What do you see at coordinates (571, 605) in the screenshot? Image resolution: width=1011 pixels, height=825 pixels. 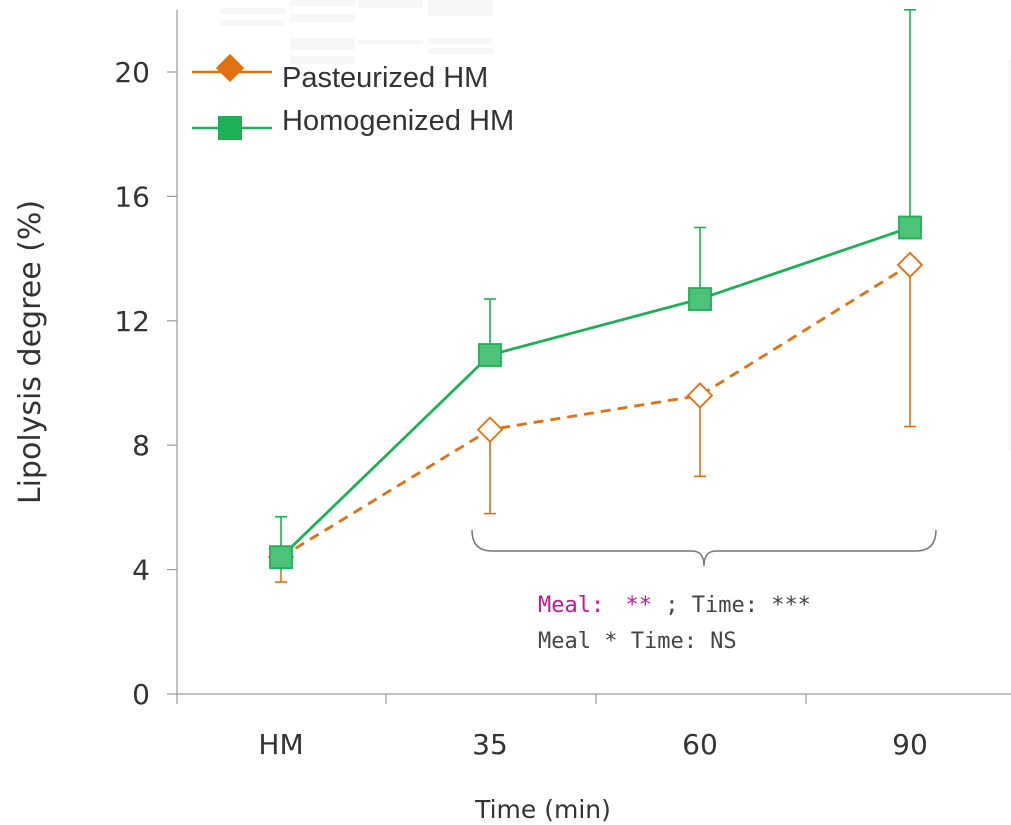 I see `stats-meal-label: Meal:` at bounding box center [571, 605].